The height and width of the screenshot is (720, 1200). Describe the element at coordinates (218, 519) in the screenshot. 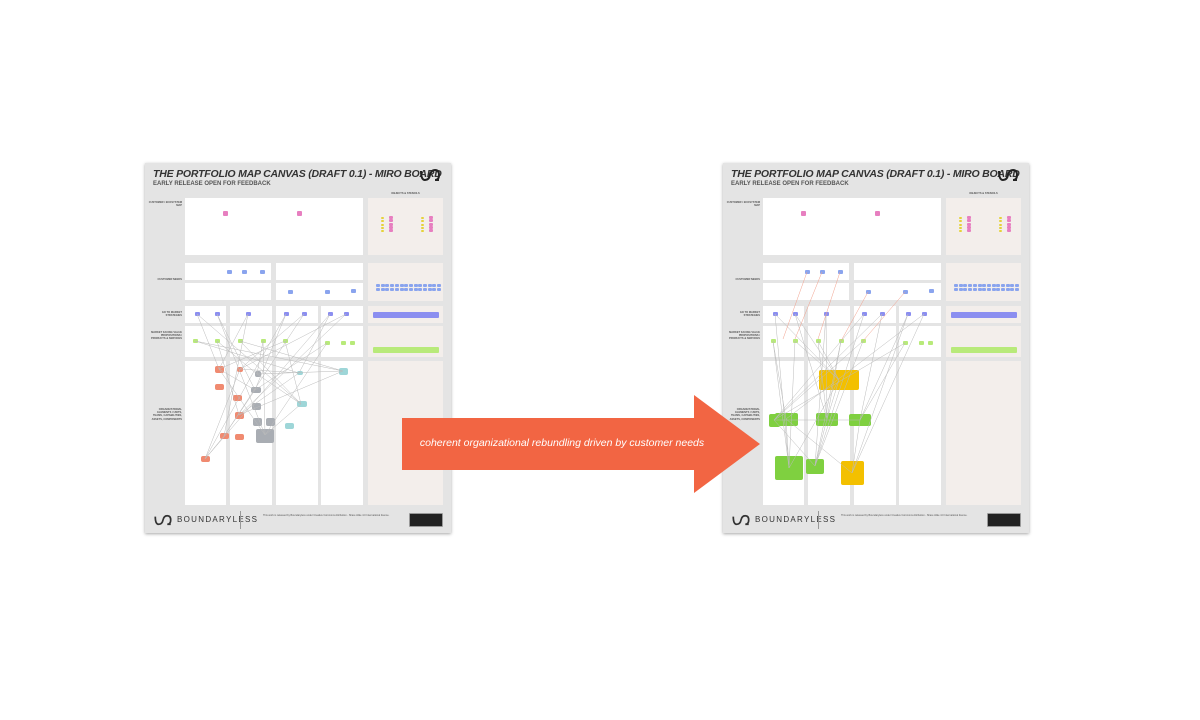

I see `brand-name: BOUNDARYLESS` at that location.